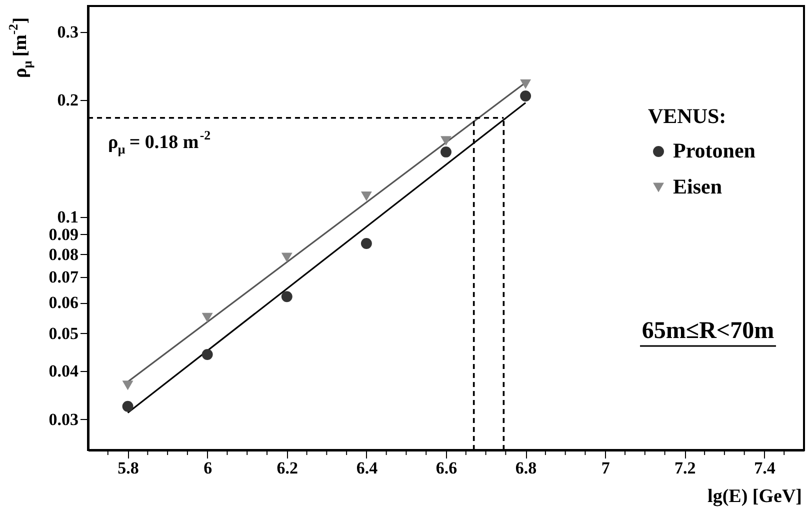 This screenshot has width=808, height=508. Describe the element at coordinates (687, 116) in the screenshot. I see `legend-title: VENUS:` at that location.